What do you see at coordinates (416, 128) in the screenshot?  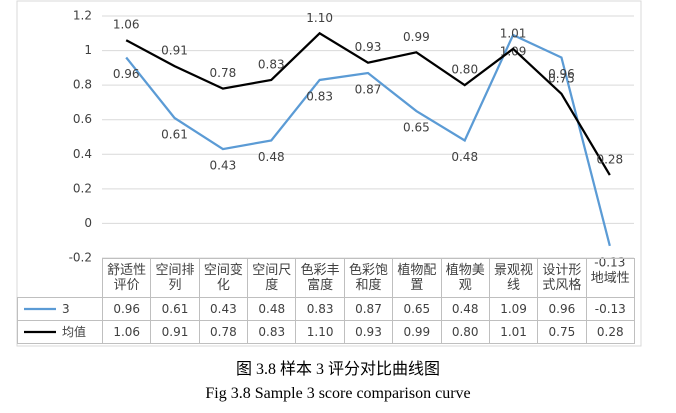 I see `data-label: 0.65` at bounding box center [416, 128].